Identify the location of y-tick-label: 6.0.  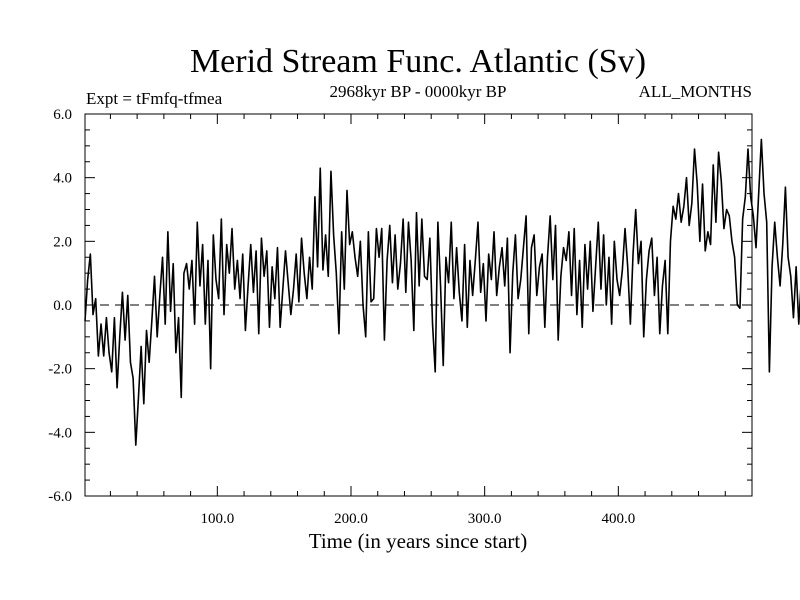
(62, 115).